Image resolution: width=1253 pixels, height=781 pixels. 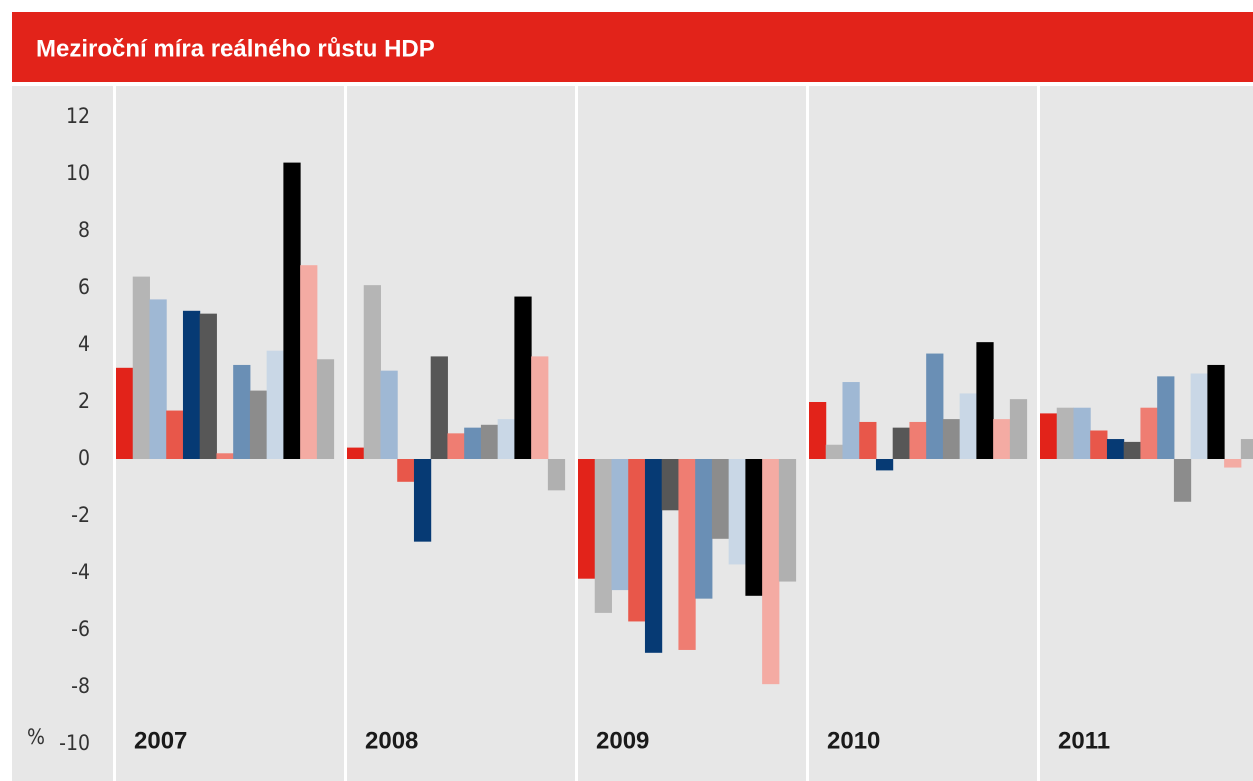 What do you see at coordinates (80, 572) in the screenshot?
I see `y-tick-label: -4` at bounding box center [80, 572].